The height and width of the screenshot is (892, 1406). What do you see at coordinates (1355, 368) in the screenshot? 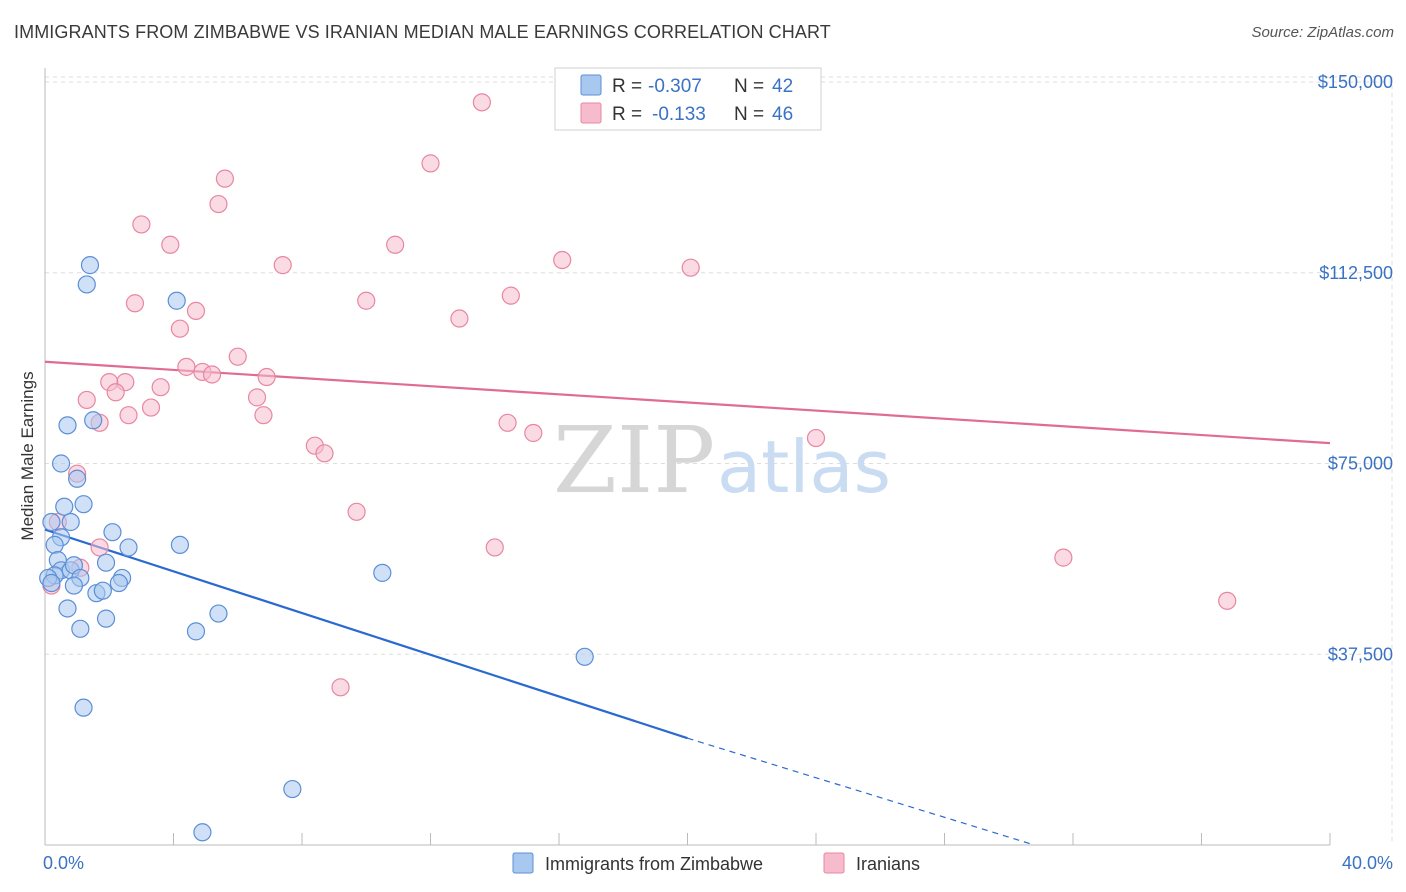
I see `y-tick-labels: $37,500 $75,000 $112,500 $150,000` at bounding box center [1355, 368].